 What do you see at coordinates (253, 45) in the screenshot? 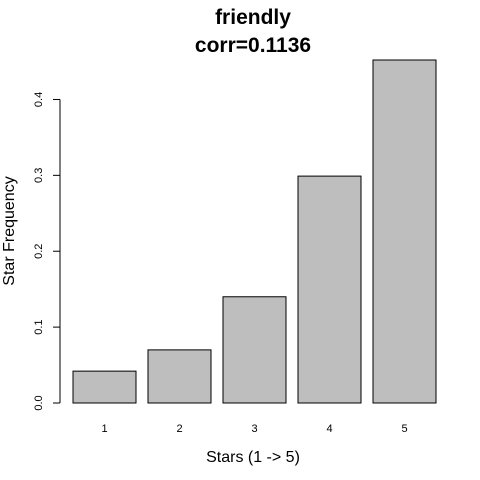
I see `chart-subtitle: corr=0.1136` at bounding box center [253, 45].